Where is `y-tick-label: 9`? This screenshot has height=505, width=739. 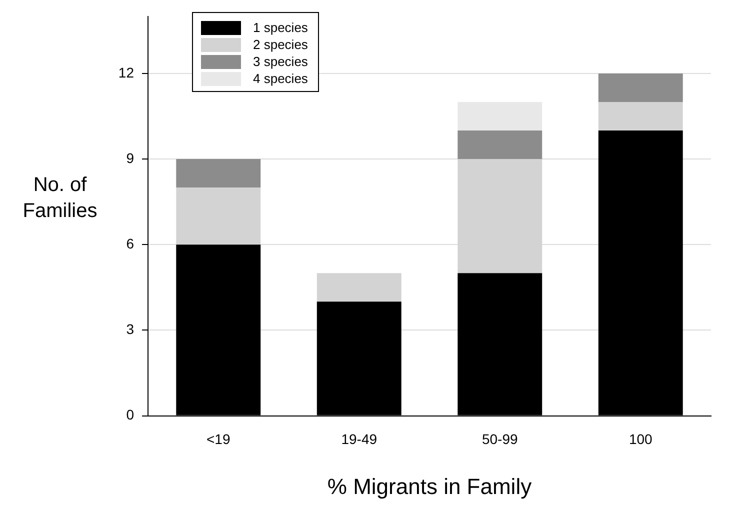
y-tick-label: 9 is located at coordinates (130, 158).